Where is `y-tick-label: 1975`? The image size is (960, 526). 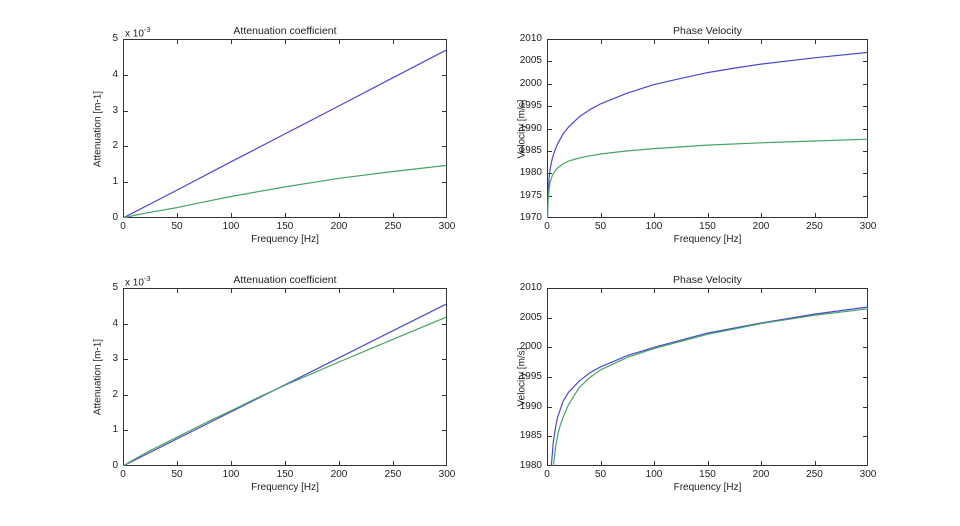 y-tick-label: 1975 is located at coordinates (530, 195).